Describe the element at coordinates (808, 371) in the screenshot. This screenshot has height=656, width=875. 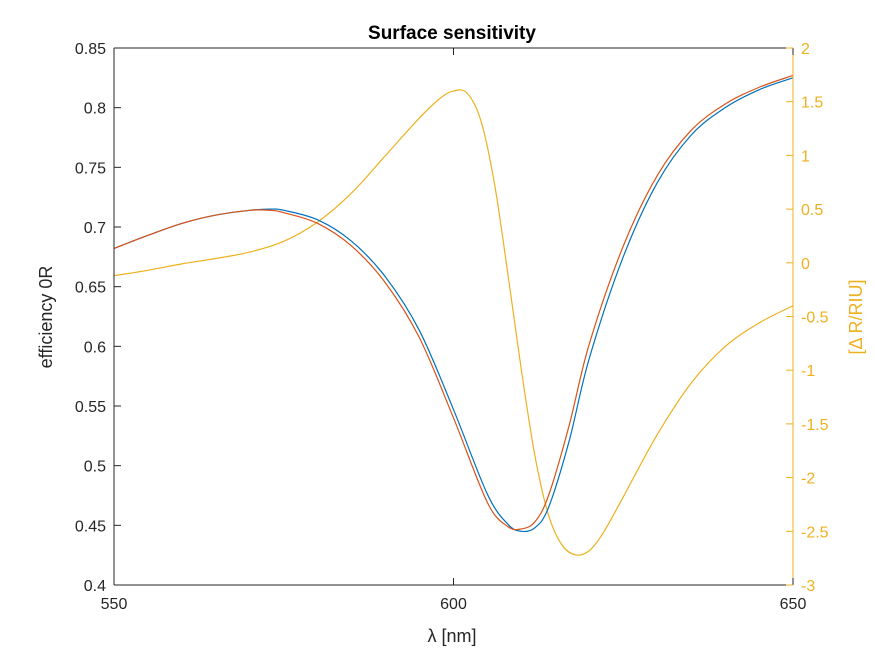
I see `y-right-tick-label: -1` at that location.